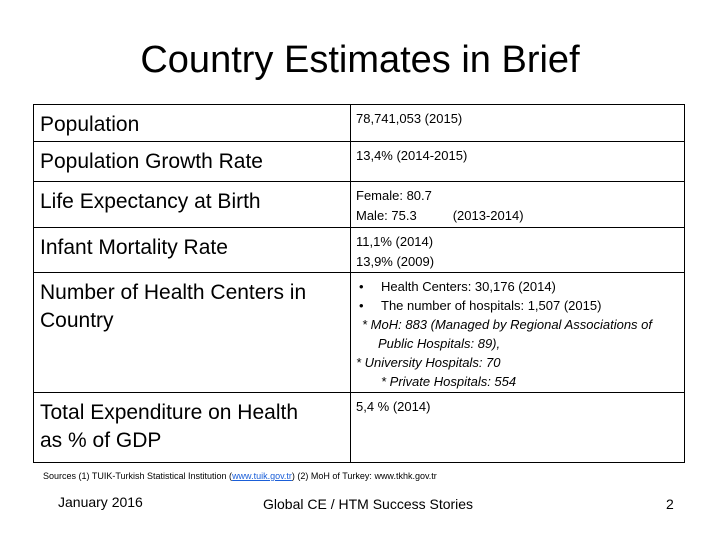 The image size is (720, 540). I want to click on row-label-health-expenditure: Total Expenditure on Health as % of GDP, so click(192, 427).